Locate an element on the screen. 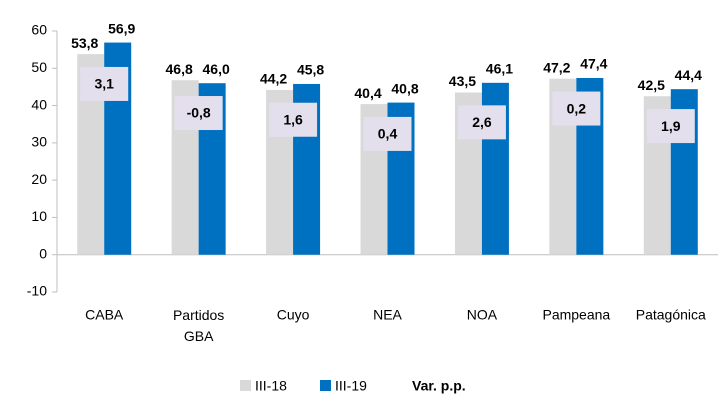 This screenshot has width=726, height=401. legend-label: III-18 is located at coordinates (271, 386).